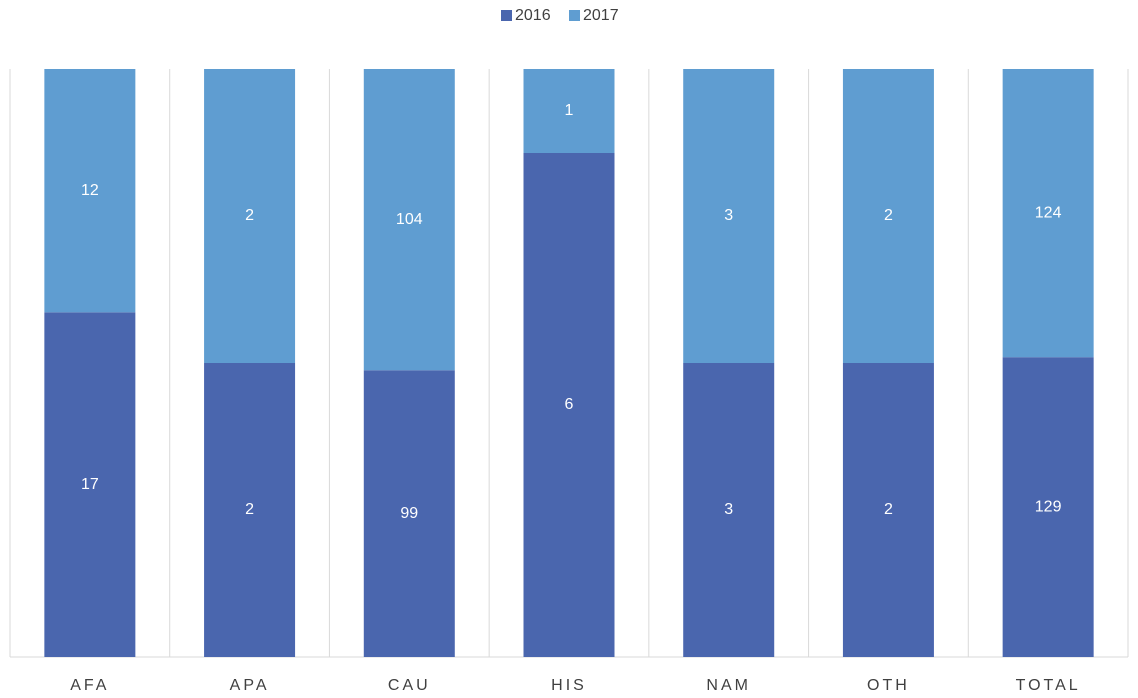  I want to click on data-label: 1, so click(569, 110).